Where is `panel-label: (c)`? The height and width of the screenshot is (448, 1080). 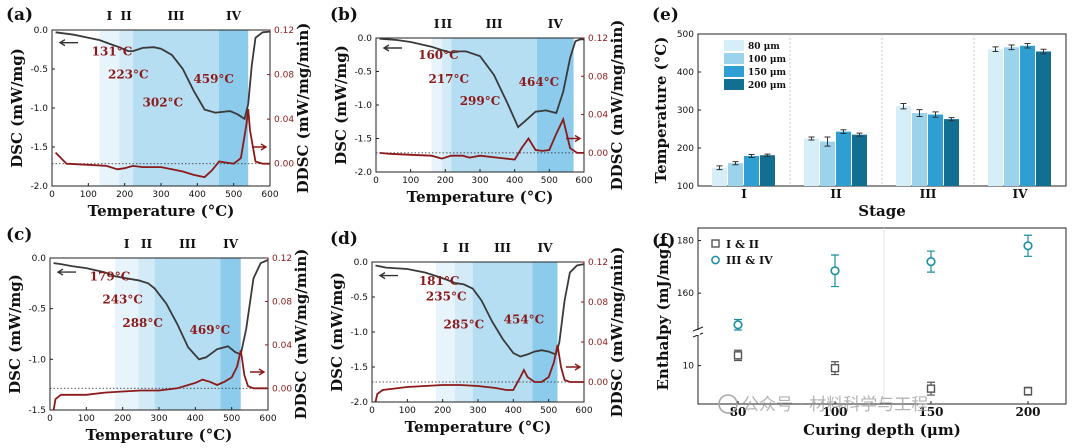
panel-label: (c) is located at coordinates (19, 235).